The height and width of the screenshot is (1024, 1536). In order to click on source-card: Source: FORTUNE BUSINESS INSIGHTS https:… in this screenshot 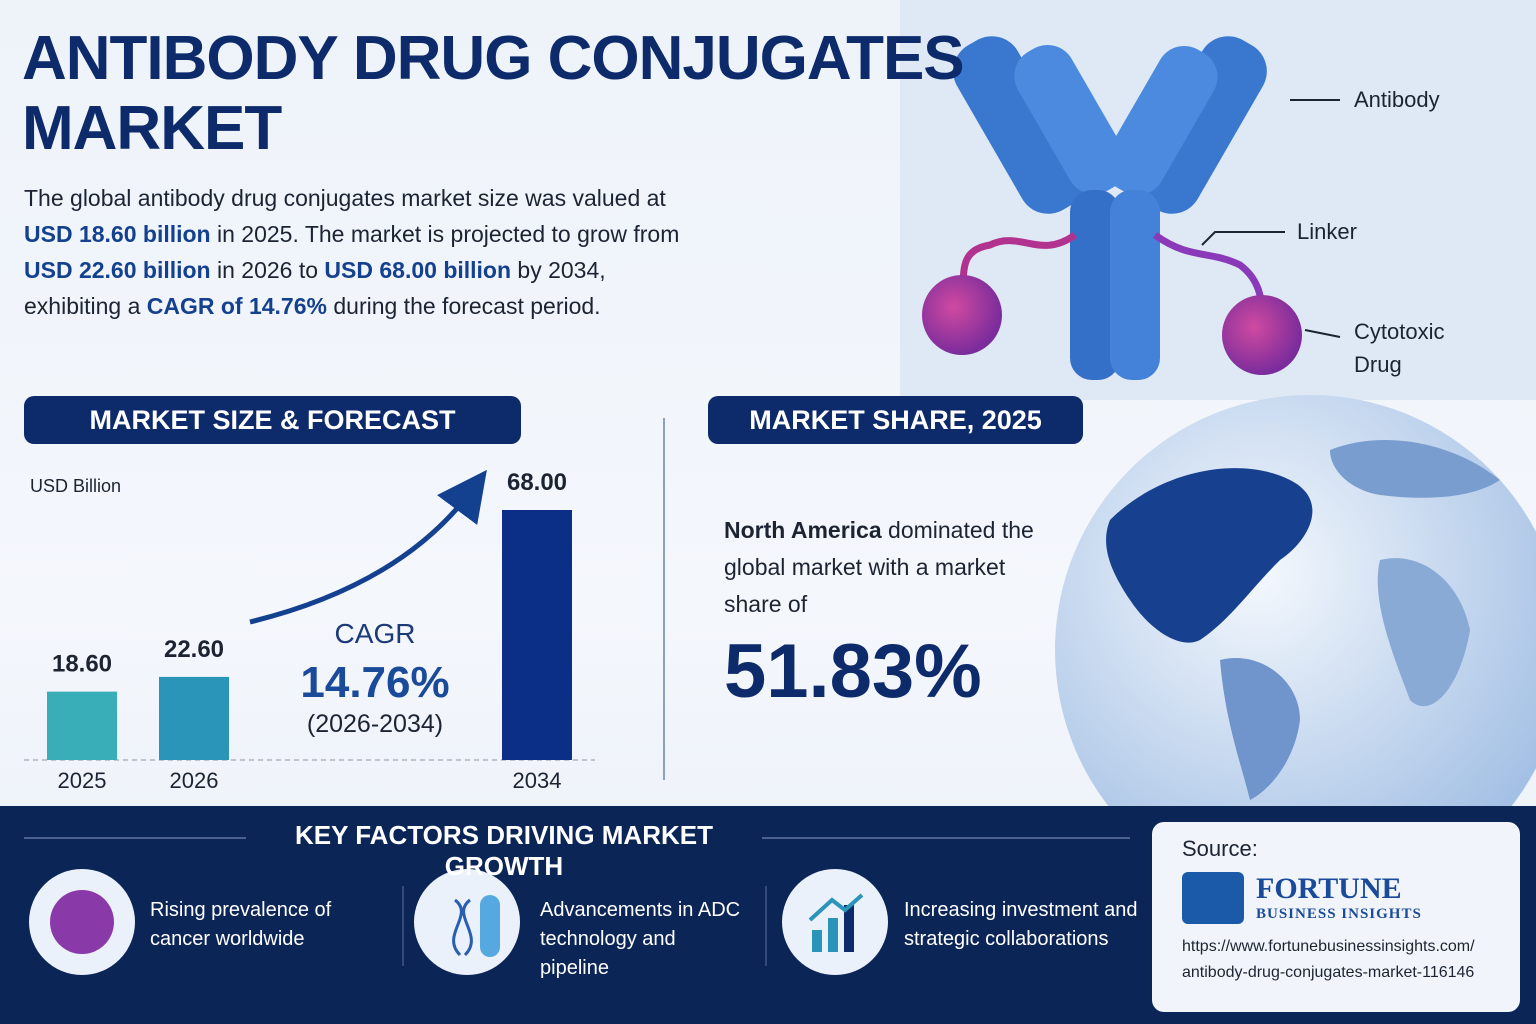, I will do `click(1336, 917)`.